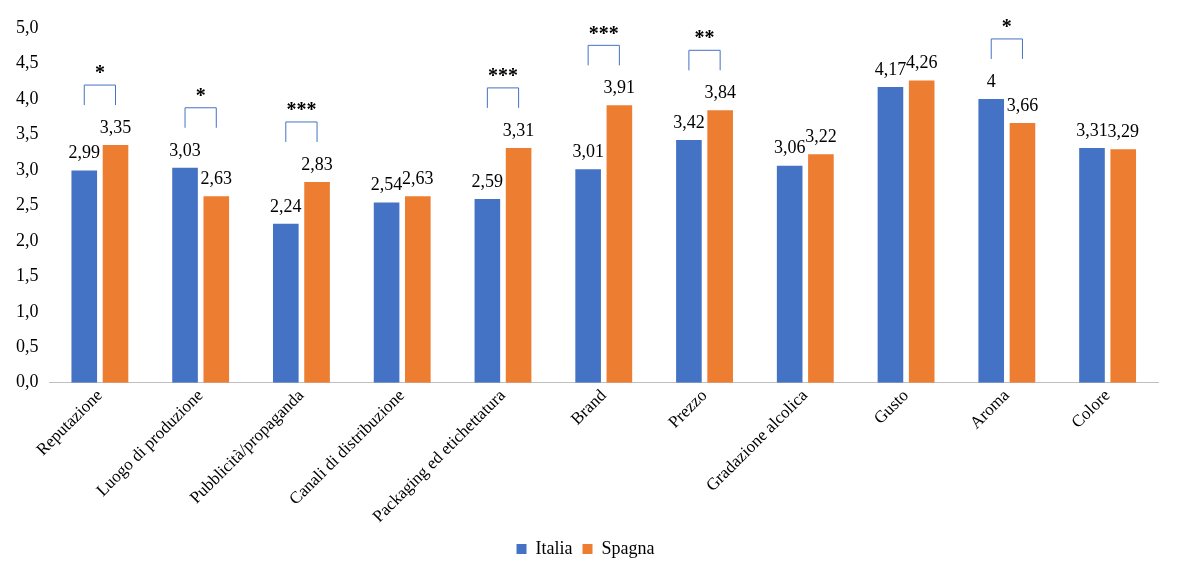  I want to click on data-label: 2,59, so click(487, 180).